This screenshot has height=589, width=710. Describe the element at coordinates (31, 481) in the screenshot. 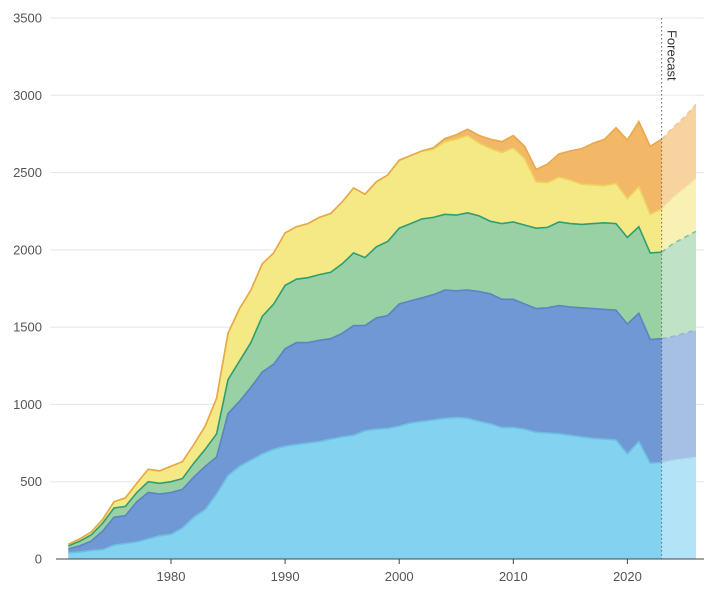

I see `y-tick-500: 500` at that location.